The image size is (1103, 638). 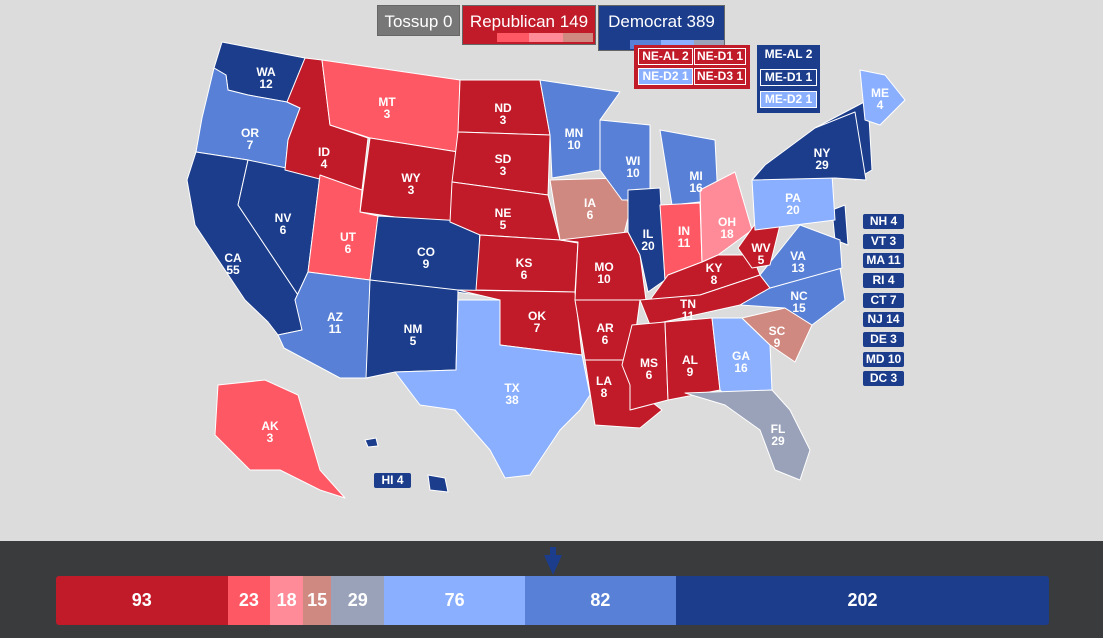 What do you see at coordinates (714, 274) in the screenshot?
I see `state-label-ky: KY 8` at bounding box center [714, 274].